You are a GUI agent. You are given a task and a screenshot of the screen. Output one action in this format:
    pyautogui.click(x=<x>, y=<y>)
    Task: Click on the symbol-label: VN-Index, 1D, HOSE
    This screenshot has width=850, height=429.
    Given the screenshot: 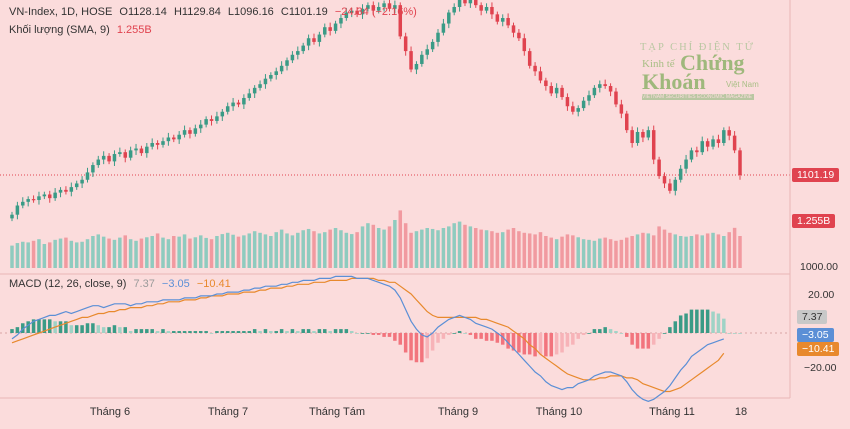 What is the action you would take?
    pyautogui.click(x=61, y=12)
    